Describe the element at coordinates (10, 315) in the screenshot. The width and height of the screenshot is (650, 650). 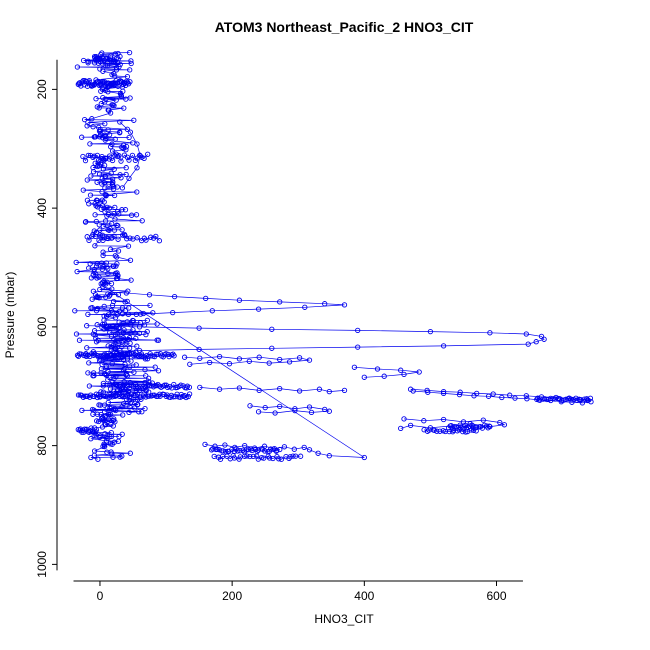
I see `y-axis-label: Pressure (mbar)` at that location.